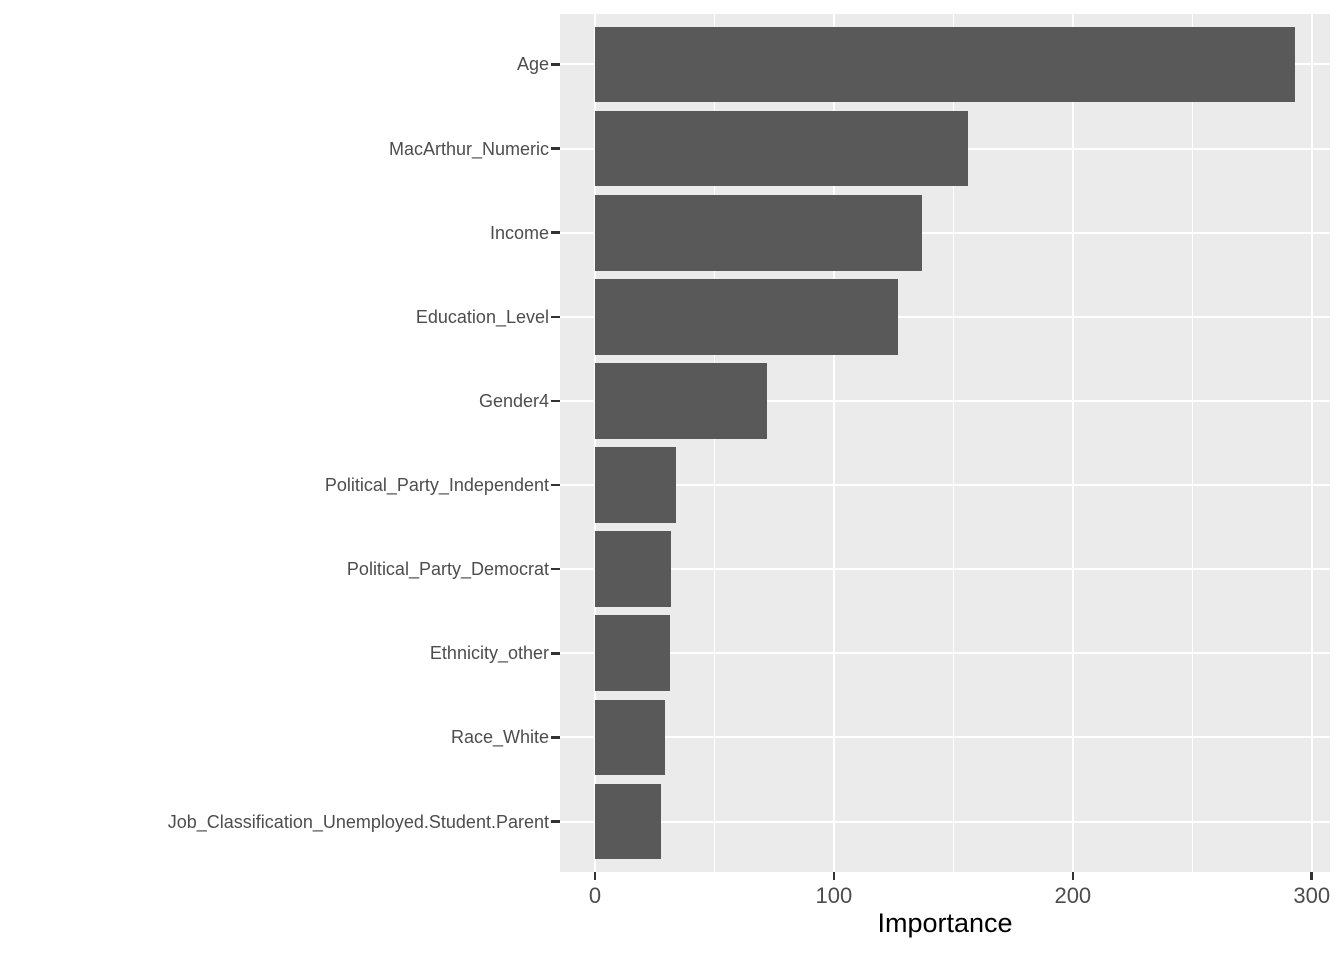 This screenshot has width=1344, height=960. I want to click on y-axis-label: Race_White, so click(499, 737).